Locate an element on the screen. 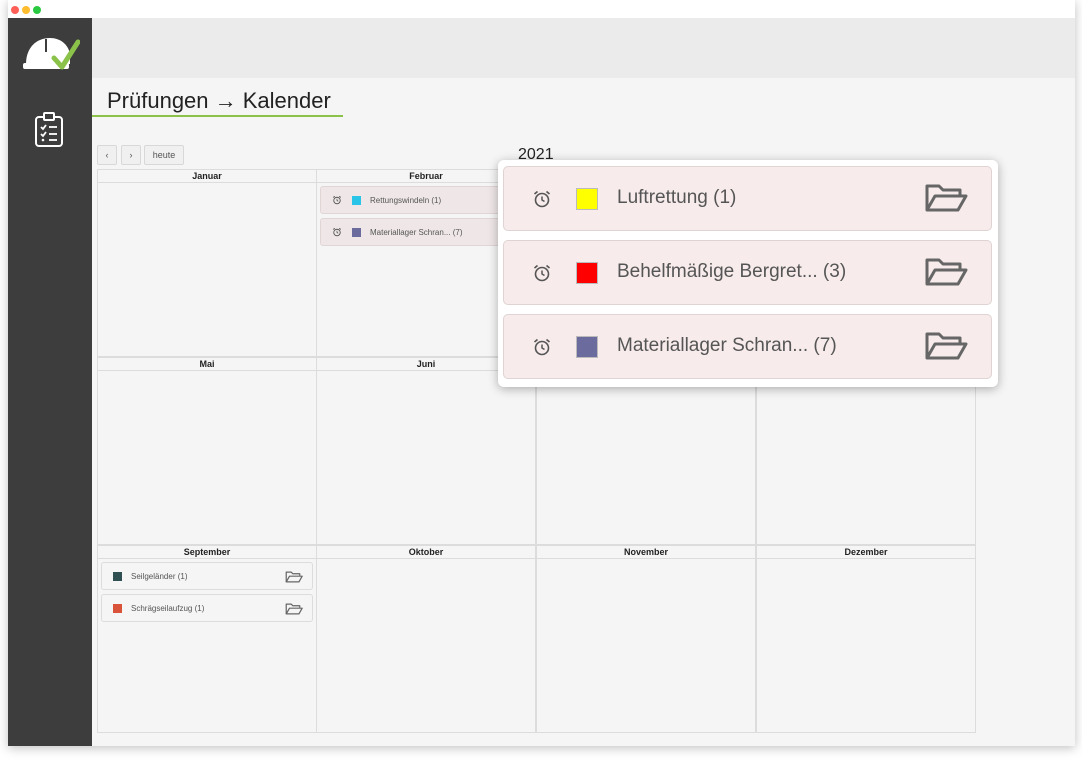  month-cell-january: Januar is located at coordinates (207, 263).